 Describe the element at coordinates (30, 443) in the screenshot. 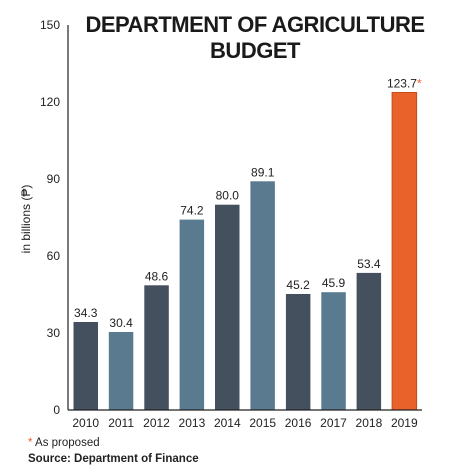

I see `footnote-star: *` at that location.